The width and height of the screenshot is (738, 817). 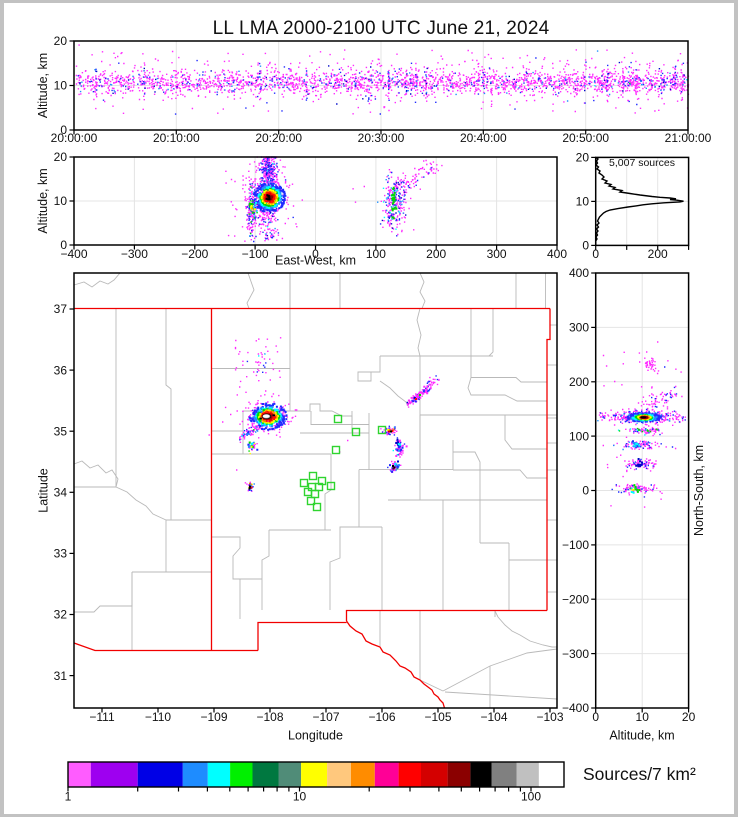 What do you see at coordinates (213, 717) in the screenshot?
I see `svg-text: −109` at bounding box center [213, 717].